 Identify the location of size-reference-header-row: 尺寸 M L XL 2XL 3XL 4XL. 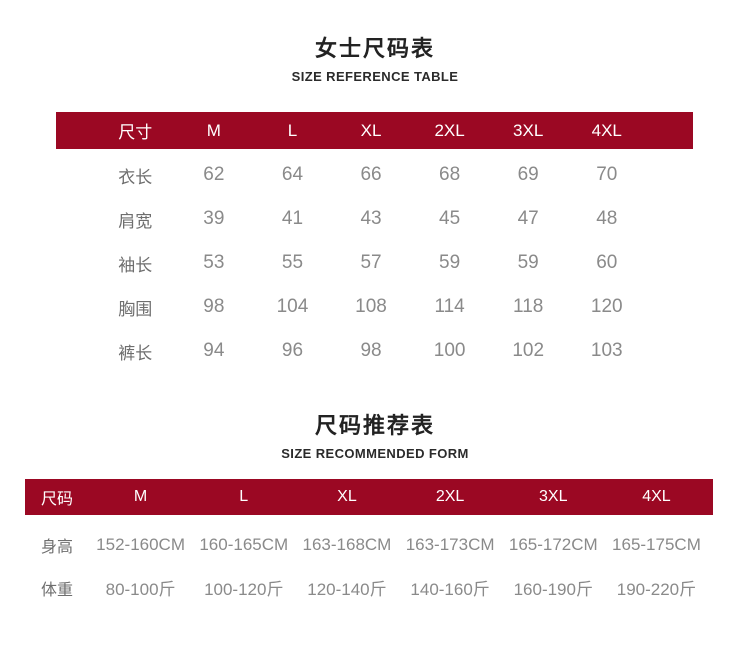
(374, 130).